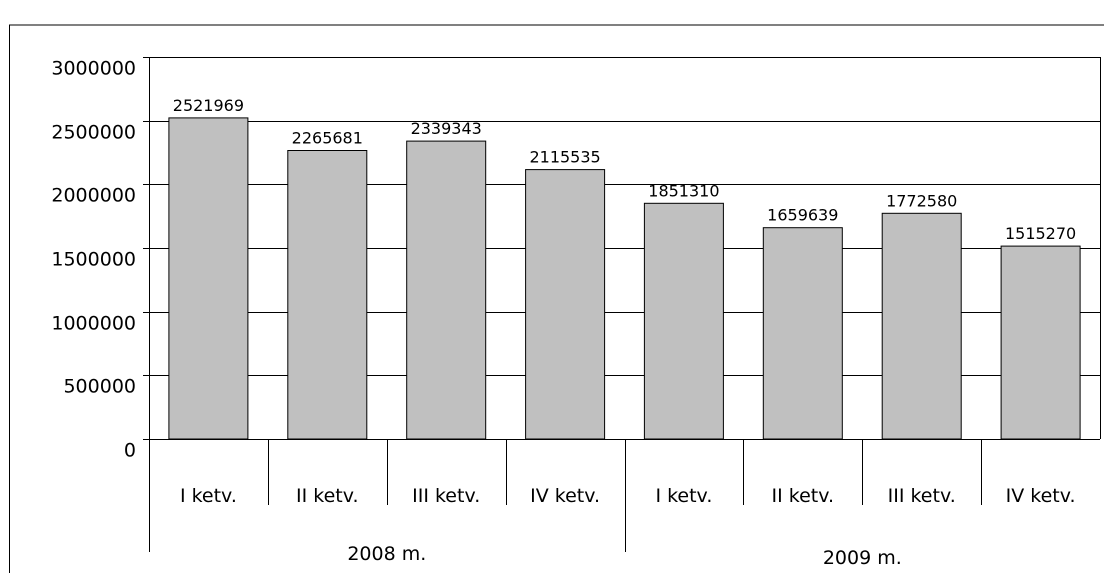 The height and width of the screenshot is (577, 1105). What do you see at coordinates (446, 128) in the screenshot?
I see `data-label: 2339343` at bounding box center [446, 128].